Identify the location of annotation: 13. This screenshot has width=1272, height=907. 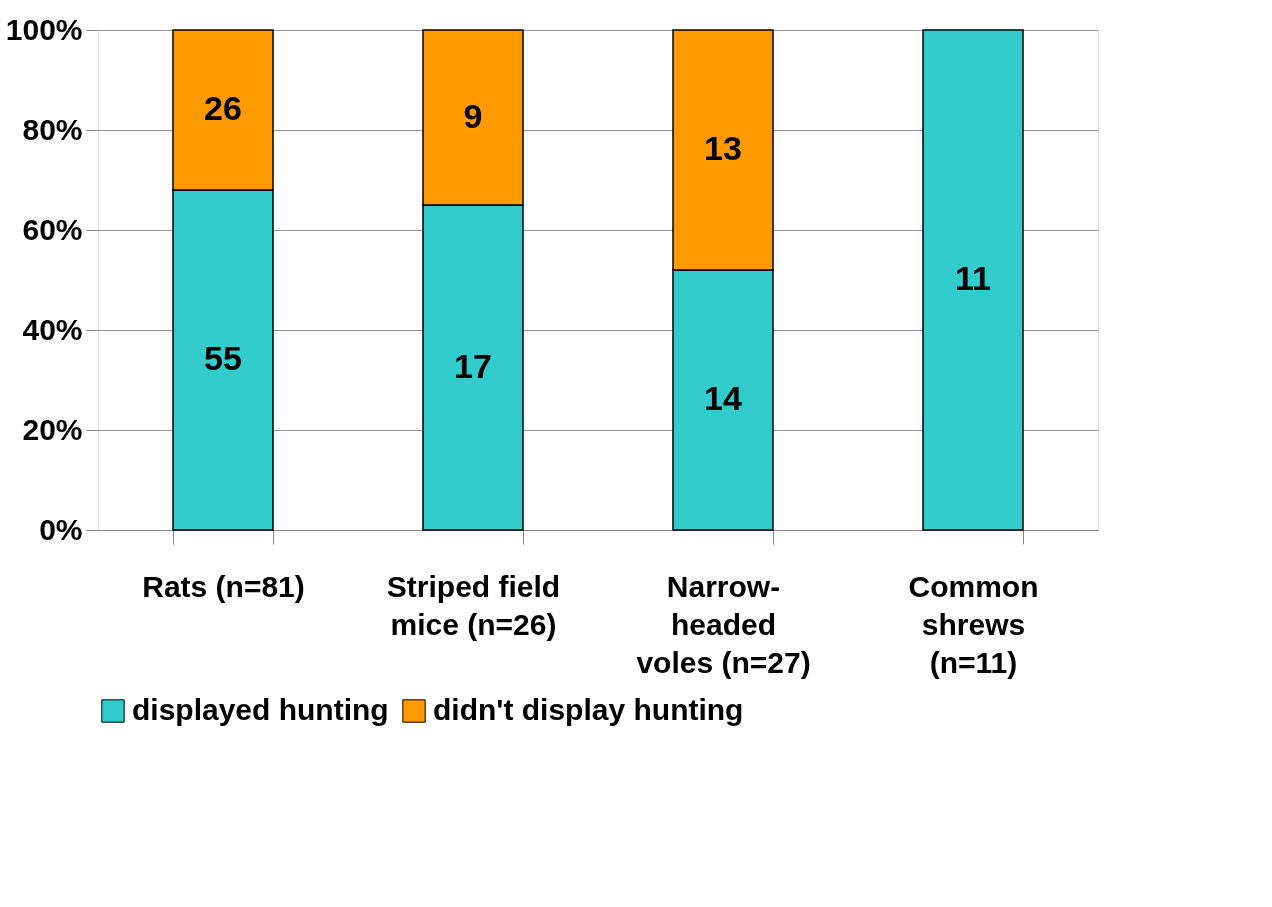
(723, 148).